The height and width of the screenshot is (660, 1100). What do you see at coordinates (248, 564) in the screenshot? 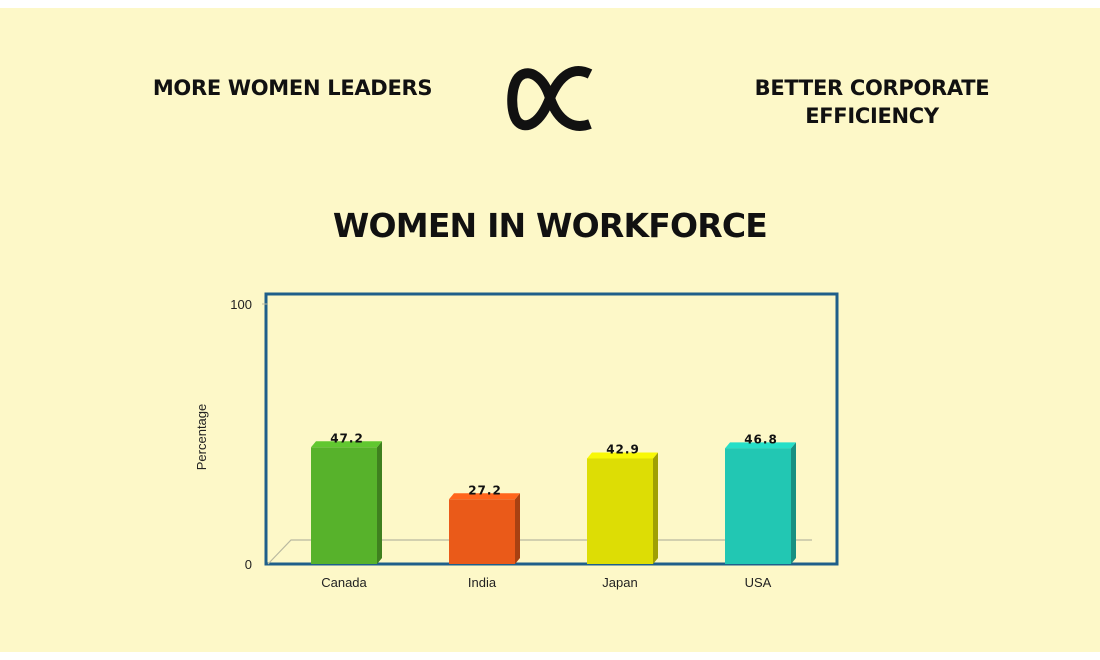
I see `y-tick-label: 0` at bounding box center [248, 564].